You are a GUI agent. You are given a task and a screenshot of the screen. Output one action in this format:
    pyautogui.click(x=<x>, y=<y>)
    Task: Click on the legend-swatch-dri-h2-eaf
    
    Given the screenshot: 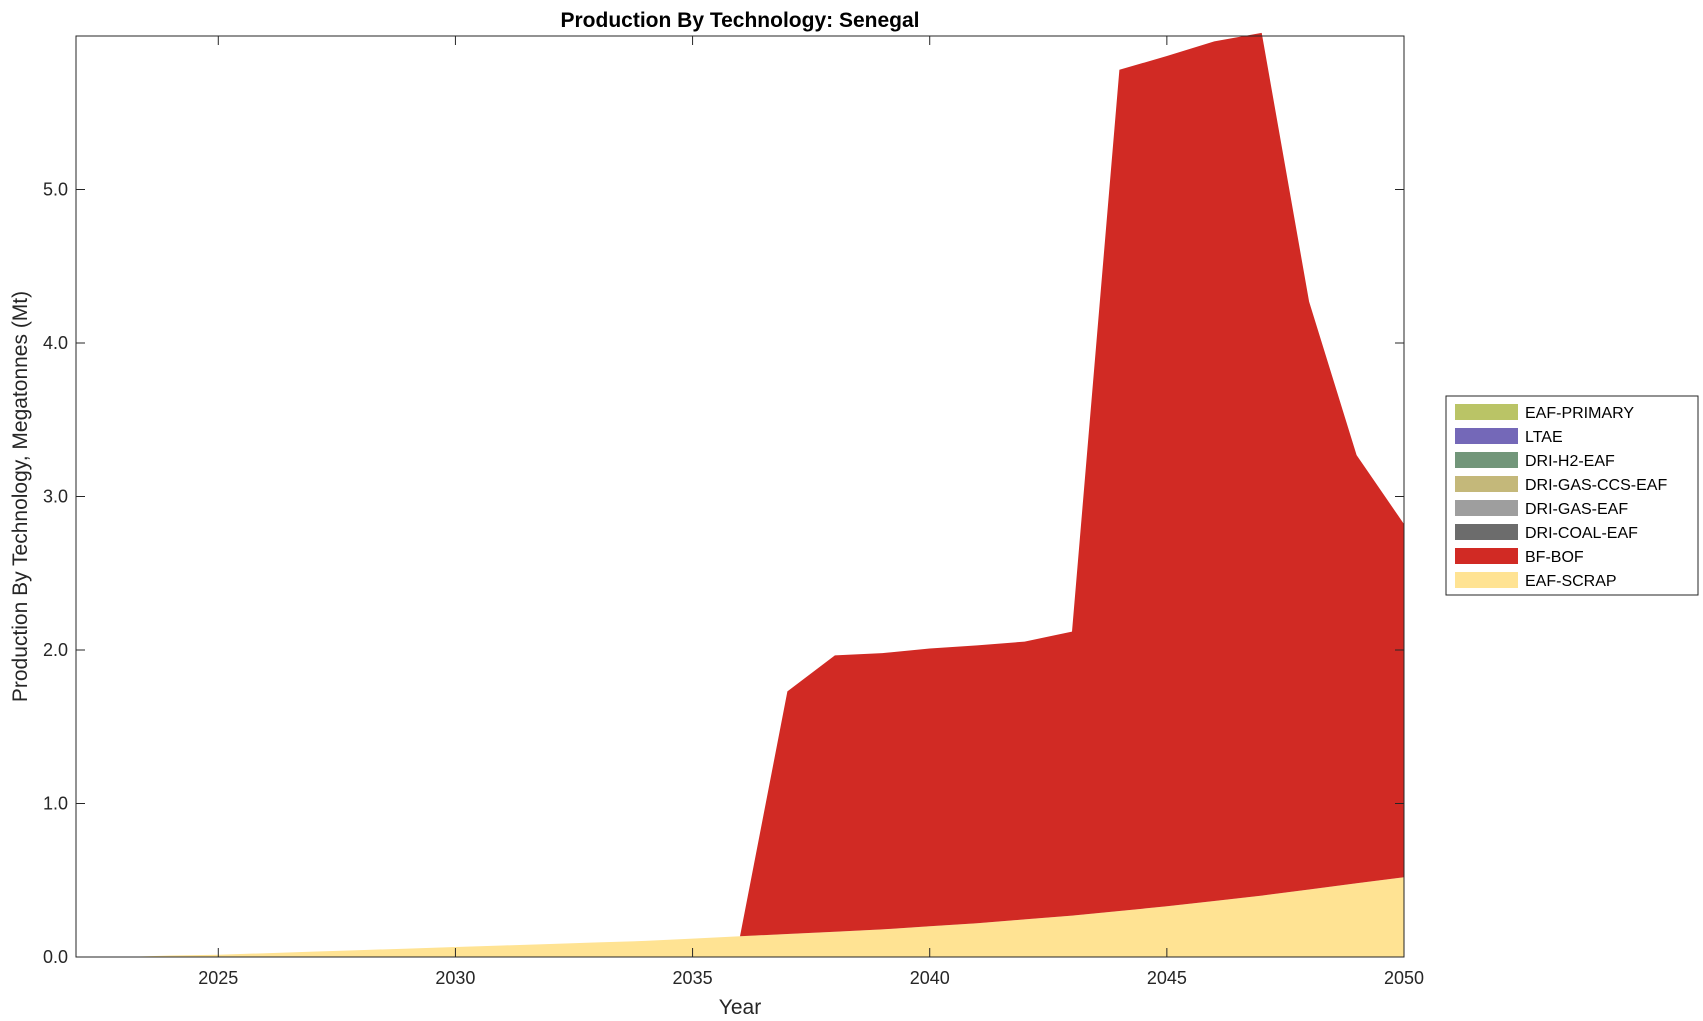 What is the action you would take?
    pyautogui.click(x=1486, y=460)
    